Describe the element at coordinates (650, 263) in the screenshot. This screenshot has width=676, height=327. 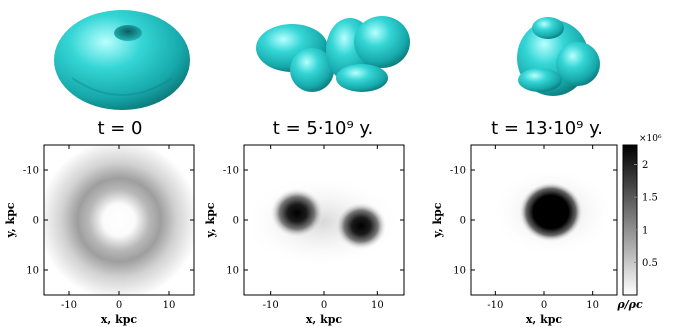
I see `colorbar-tick-label: 0.5` at that location.